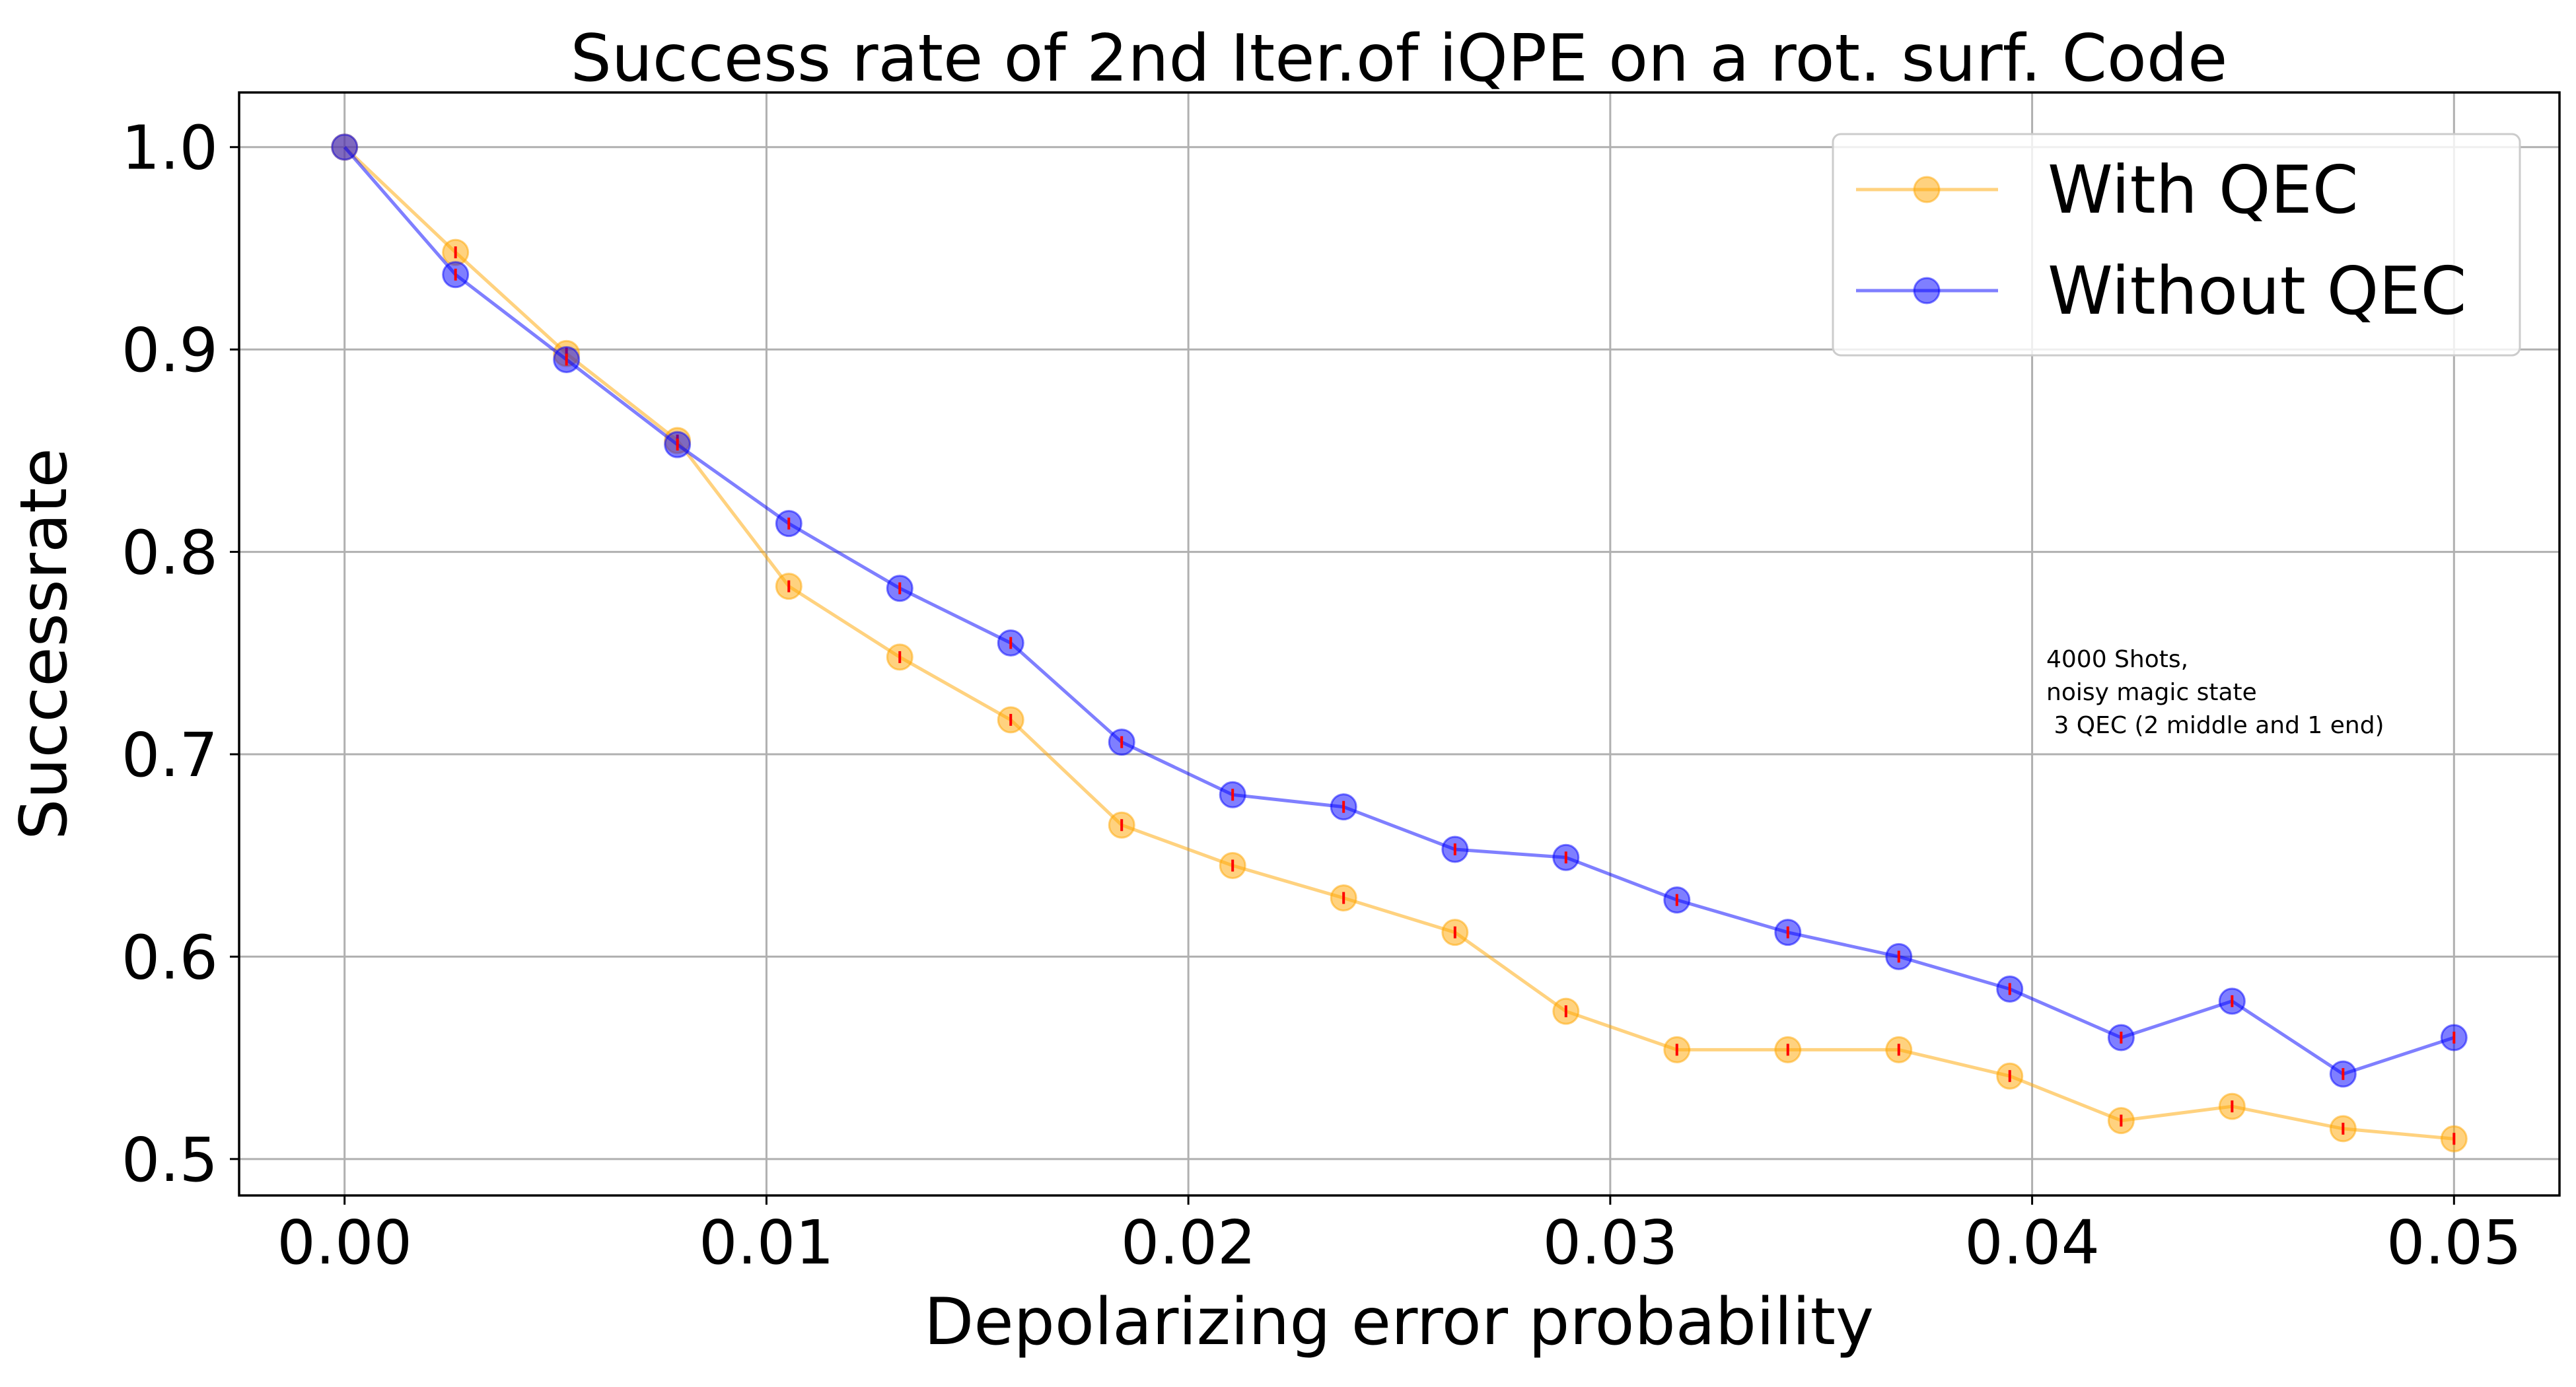 The height and width of the screenshot is (1387, 2576). Describe the element at coordinates (170, 350) in the screenshot. I see `y-tick-label: 0.9` at that location.